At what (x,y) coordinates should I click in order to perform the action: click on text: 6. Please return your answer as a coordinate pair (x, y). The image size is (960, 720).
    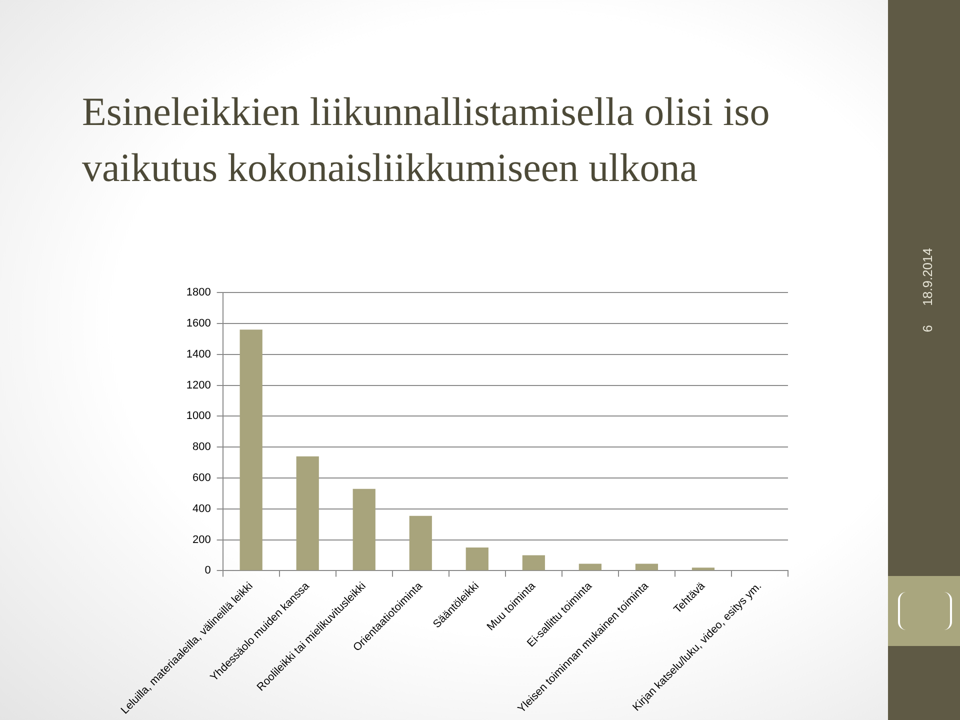
    Looking at the image, I should click on (927, 328).